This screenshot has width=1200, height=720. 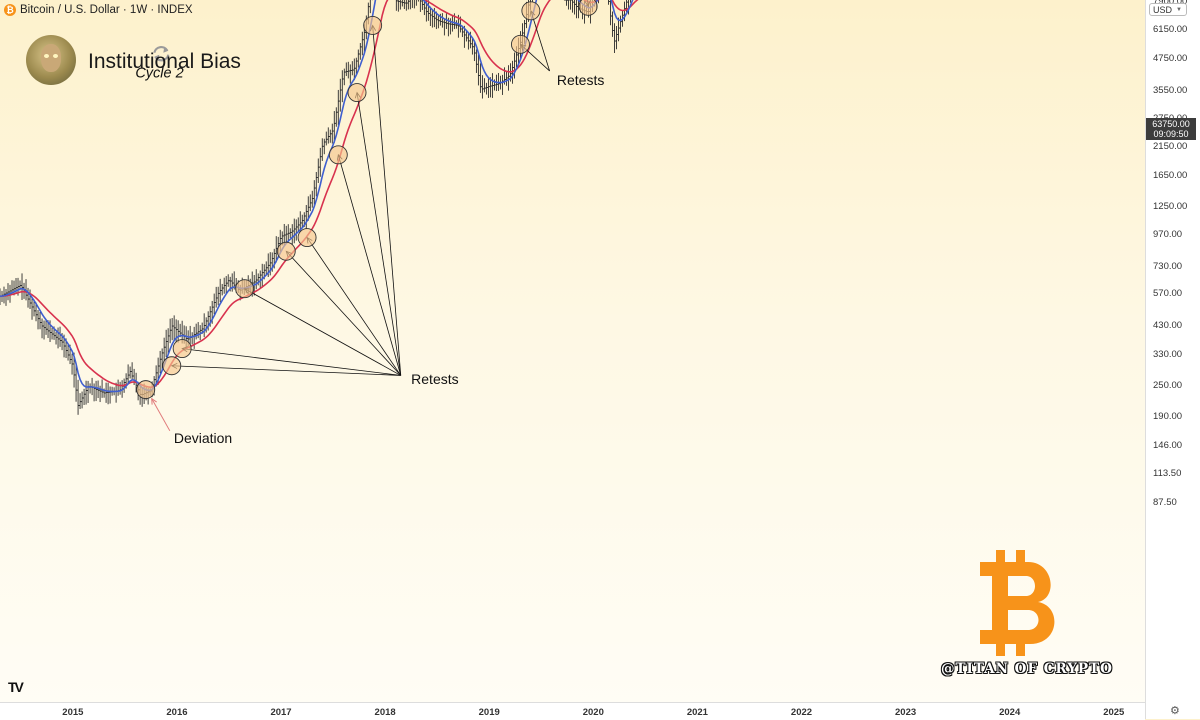 What do you see at coordinates (1167, 266) in the screenshot?
I see `y-tick-label: 730.00` at bounding box center [1167, 266].